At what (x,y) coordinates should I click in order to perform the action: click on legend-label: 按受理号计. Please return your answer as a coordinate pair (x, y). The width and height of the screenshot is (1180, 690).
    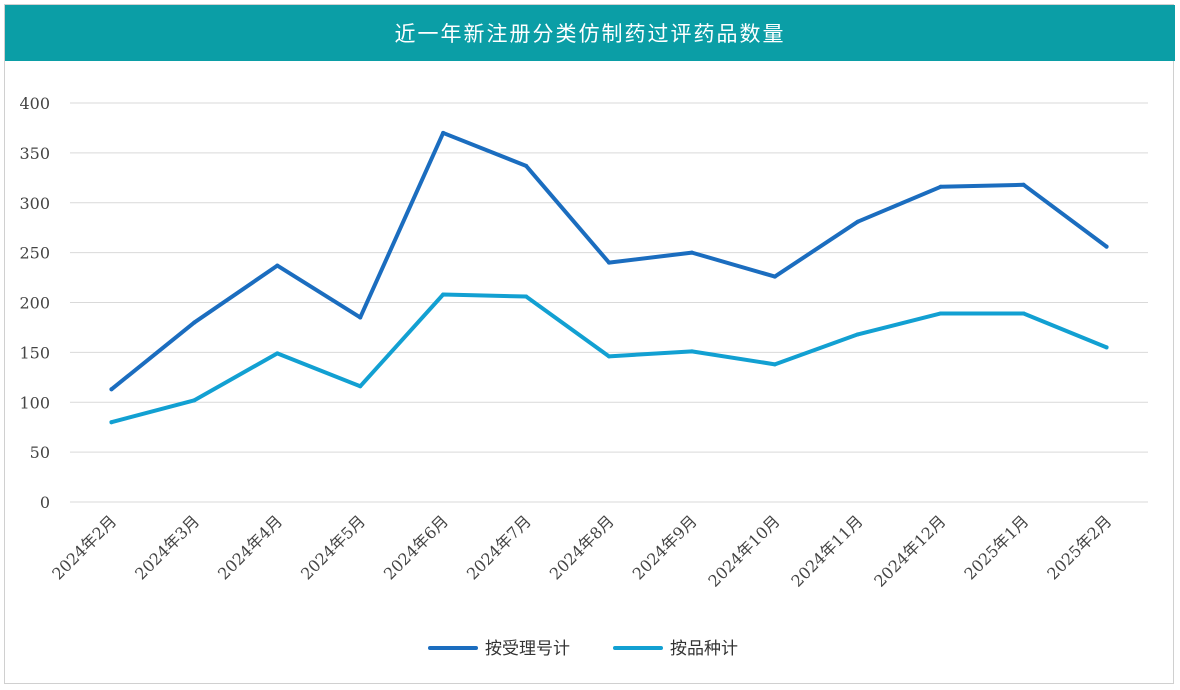
    Looking at the image, I should click on (527, 649).